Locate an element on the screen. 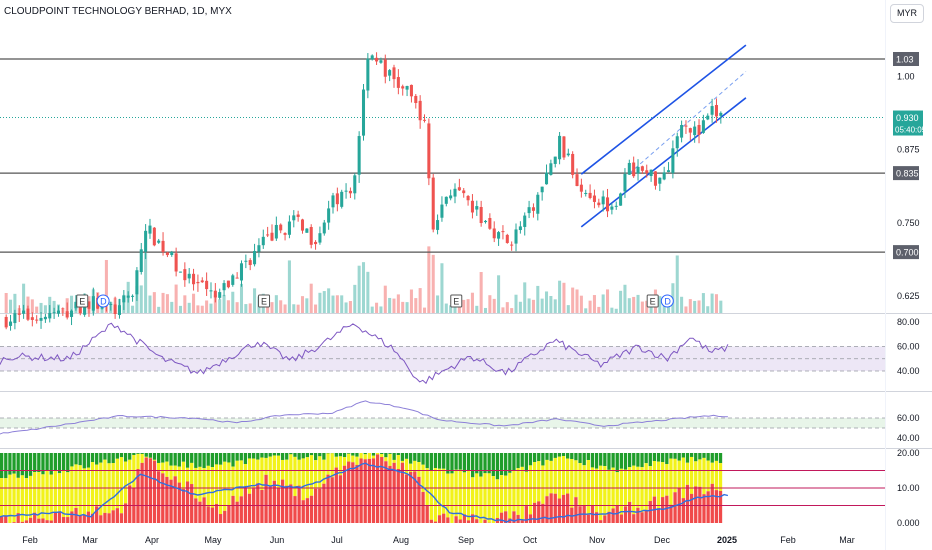  time-tick-label: 2025 is located at coordinates (727, 540).